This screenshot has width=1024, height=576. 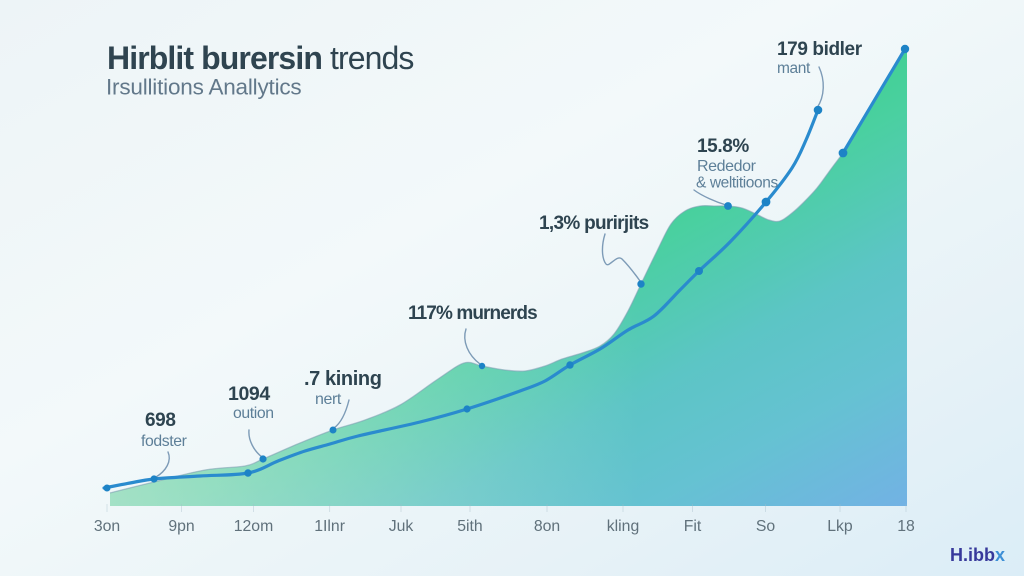 I want to click on svg-text: mant, so click(x=794, y=68).